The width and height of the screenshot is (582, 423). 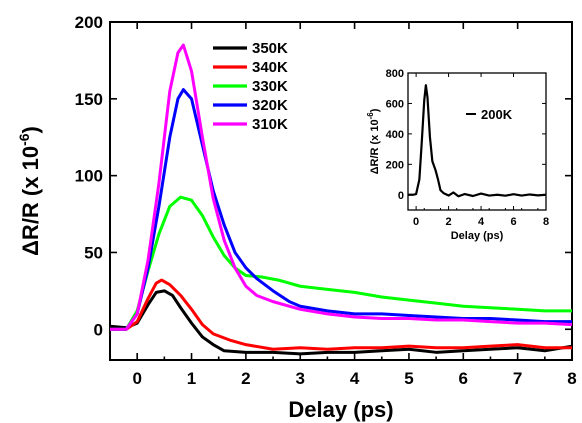 I want to click on inset-y-tick-label: 0, so click(x=401, y=196).